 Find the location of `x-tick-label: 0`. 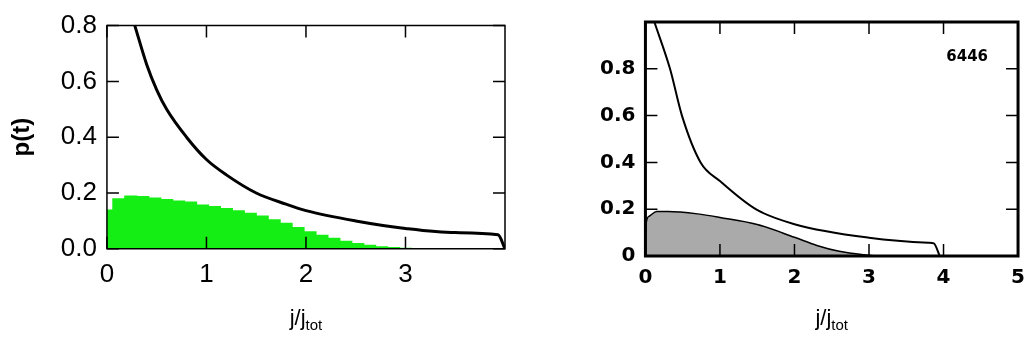

x-tick-label: 0 is located at coordinates (645, 276).